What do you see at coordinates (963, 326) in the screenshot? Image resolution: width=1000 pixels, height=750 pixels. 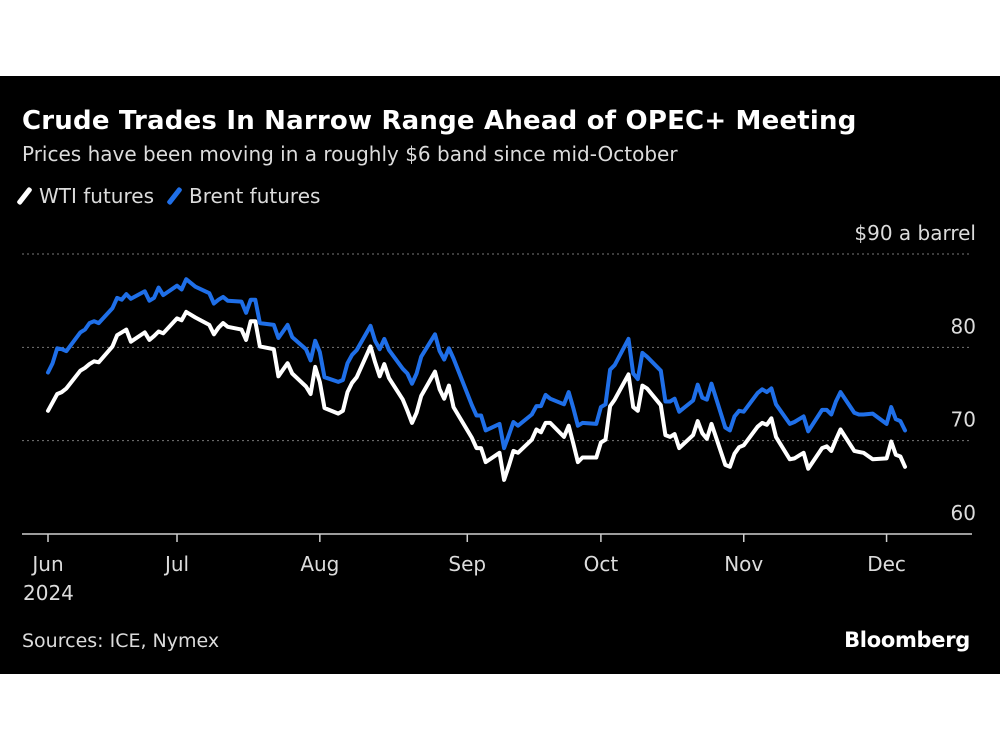 I see `y-tick-label: 80` at bounding box center [963, 326].